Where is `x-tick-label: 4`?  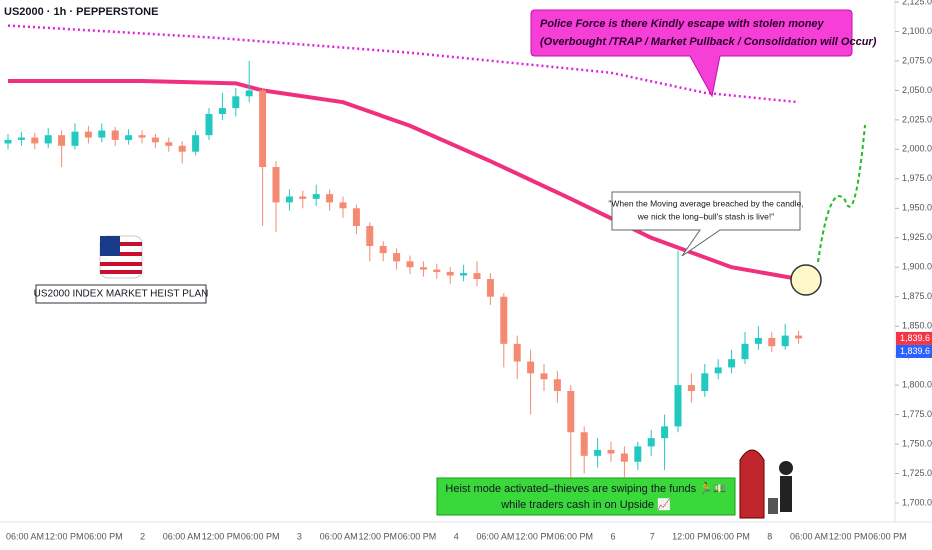 x-tick-label: 4 is located at coordinates (456, 536).